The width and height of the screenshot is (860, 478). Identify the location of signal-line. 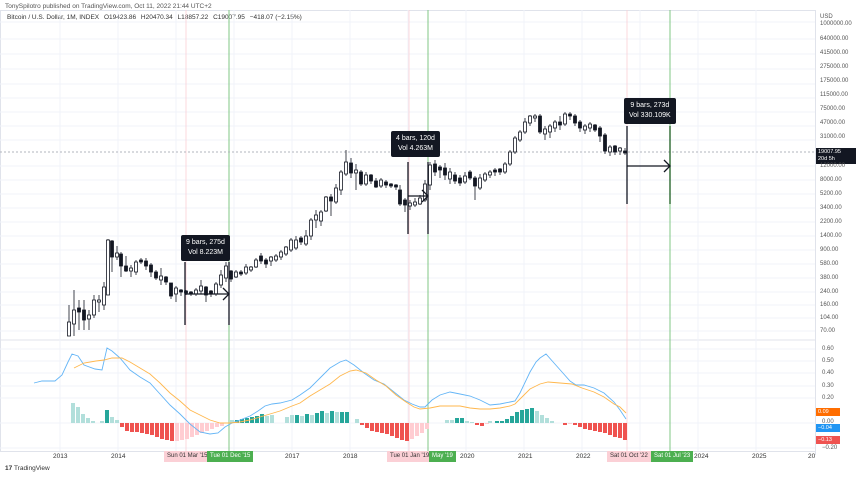
(350, 390).